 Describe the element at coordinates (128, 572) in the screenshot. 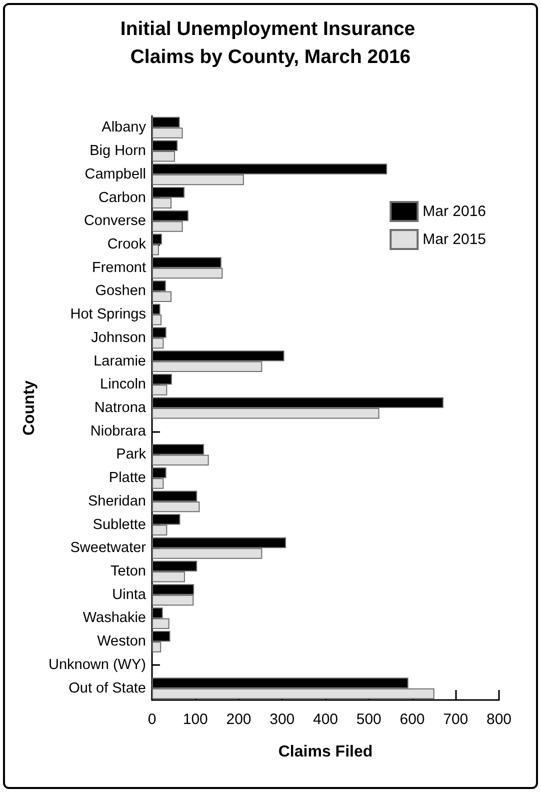

I see `y-tick-label: Teton` at that location.